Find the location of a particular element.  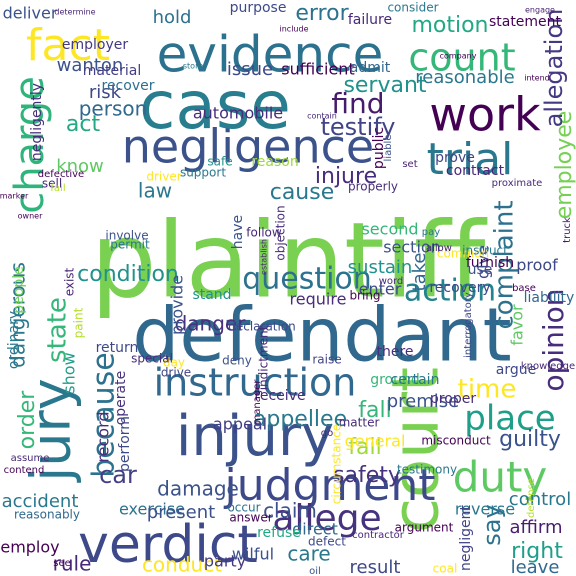

cloud-word-automobile: automobile is located at coordinates (238, 113).